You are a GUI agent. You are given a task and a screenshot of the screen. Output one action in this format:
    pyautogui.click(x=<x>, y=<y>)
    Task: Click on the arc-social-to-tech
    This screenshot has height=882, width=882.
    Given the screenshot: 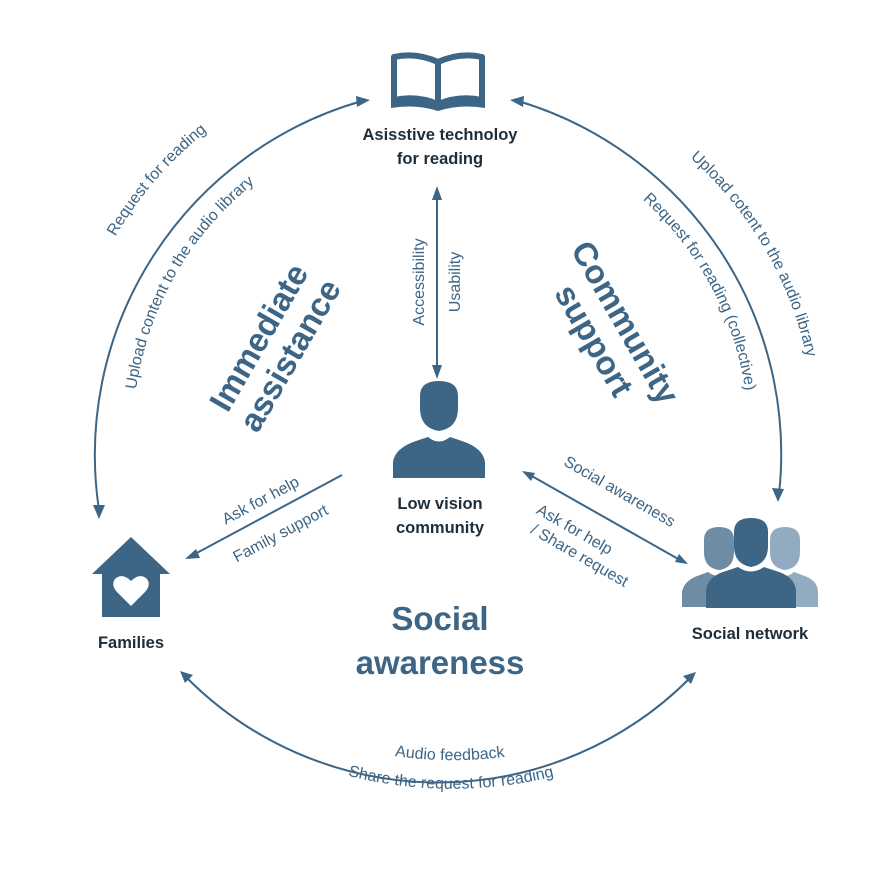 What is the action you would take?
    pyautogui.click(x=647, y=299)
    